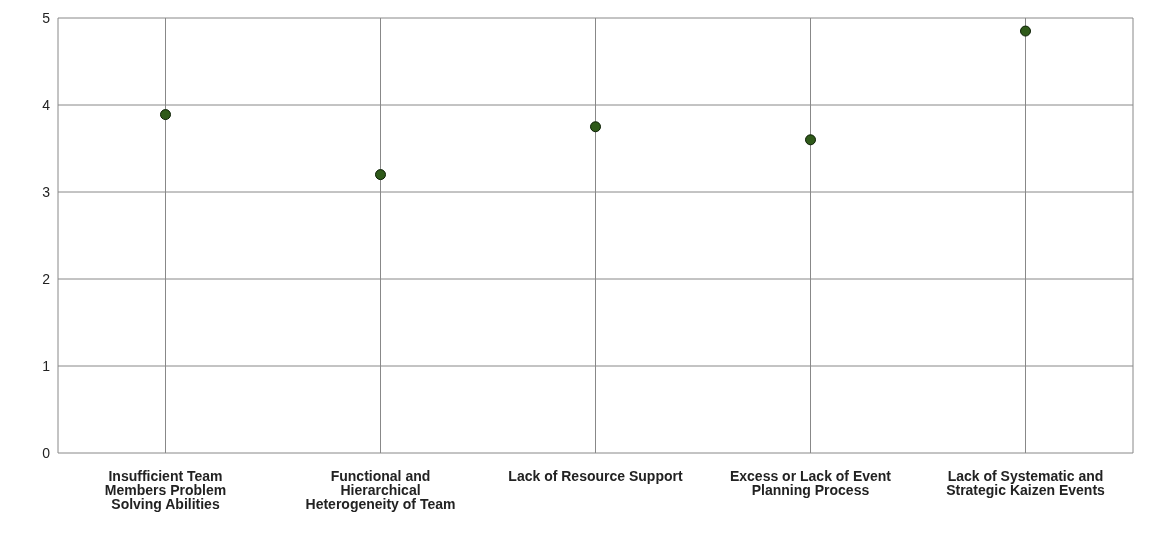  I want to click on y-tick-label: 4, so click(46, 104).